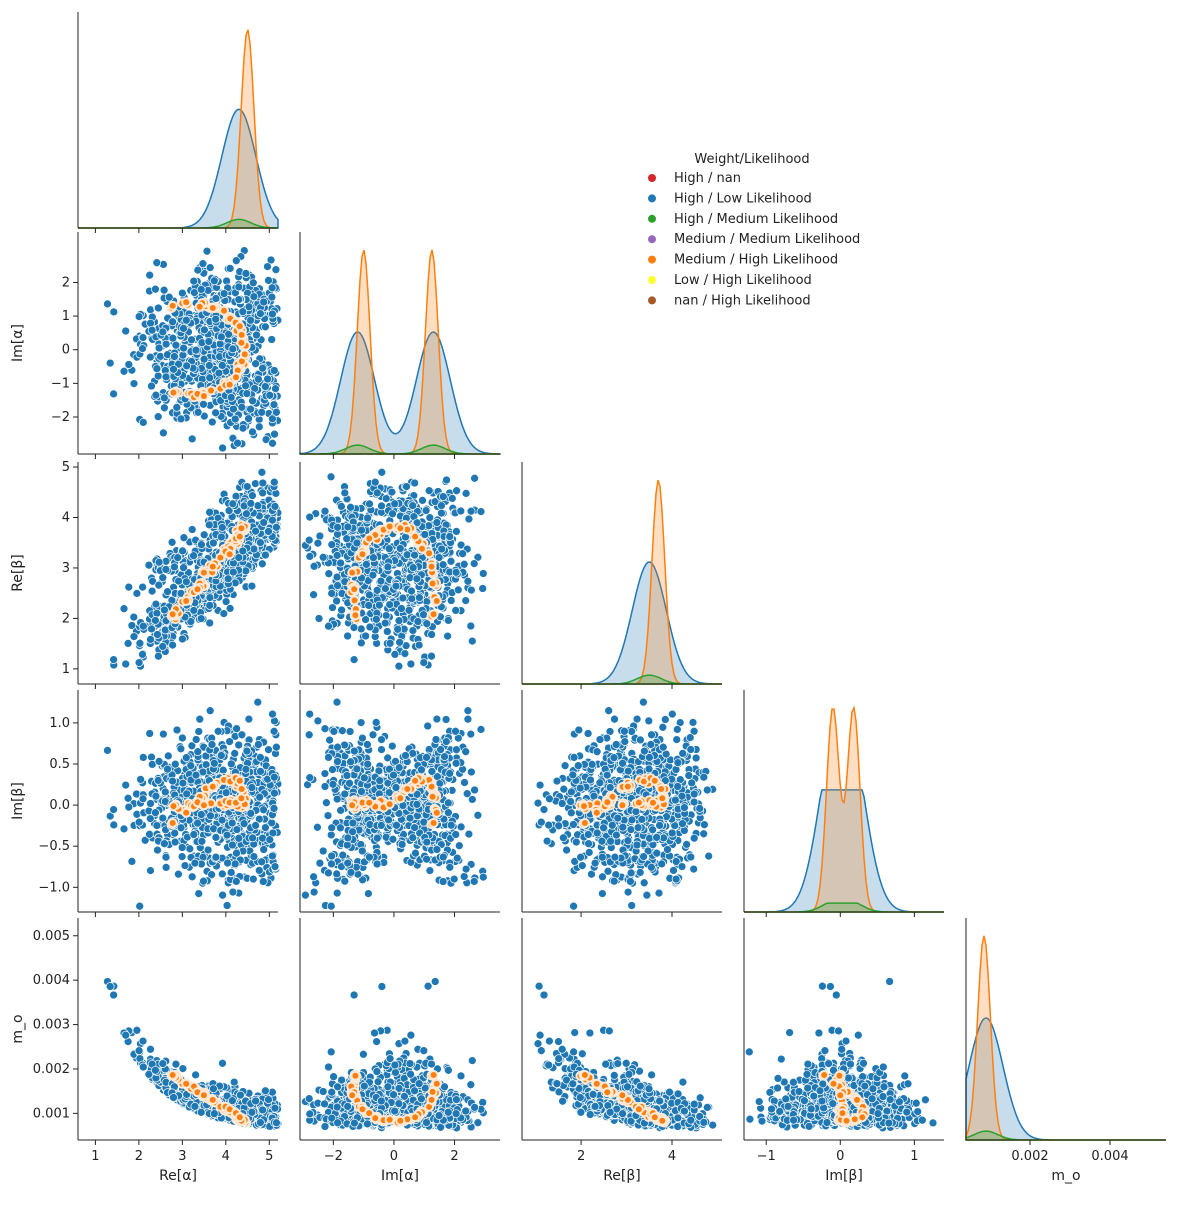  Describe the element at coordinates (66, 568) in the screenshot. I see `y-tick-label: 3` at that location.